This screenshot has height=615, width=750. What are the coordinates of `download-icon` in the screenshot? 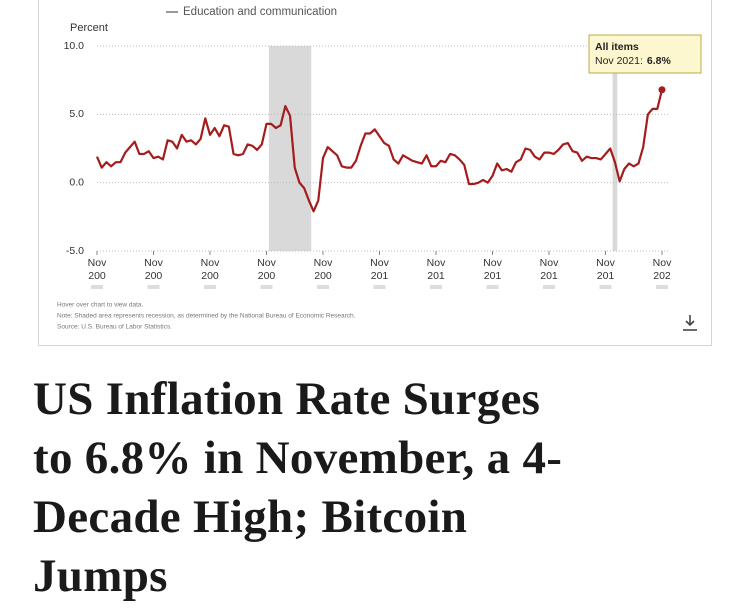 It's located at (690, 323).